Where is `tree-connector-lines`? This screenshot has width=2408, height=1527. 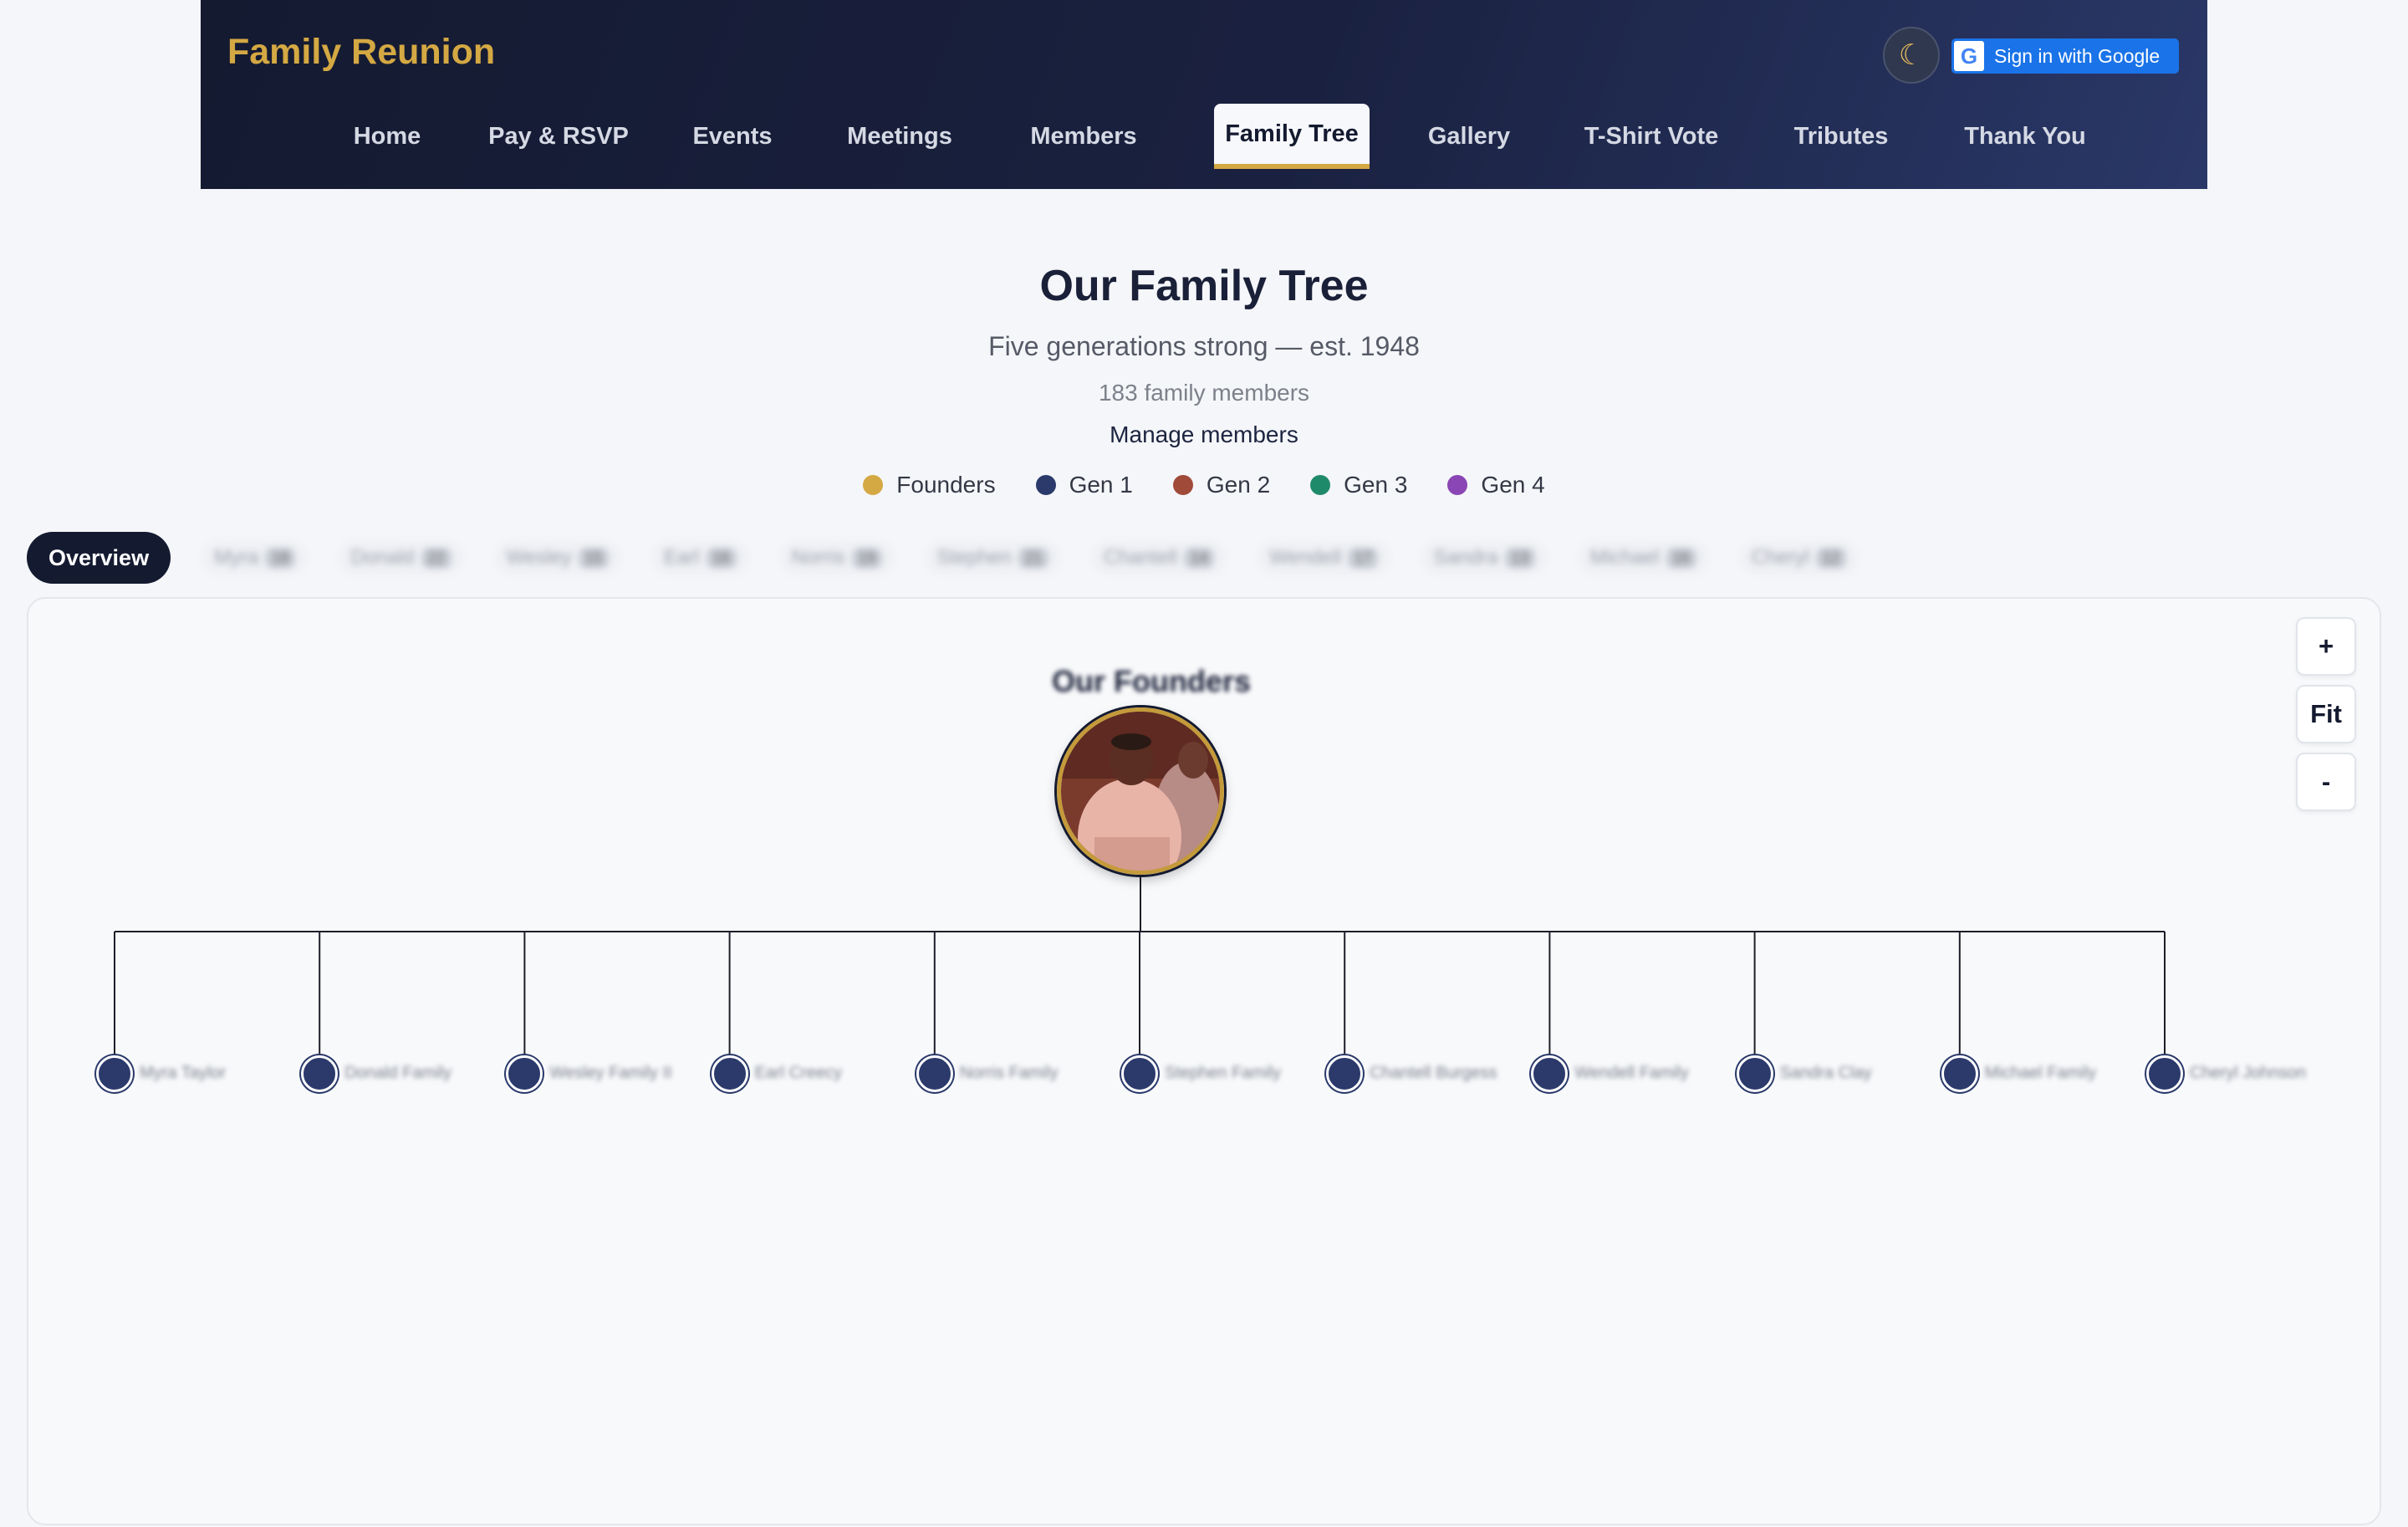
tree-connector-lines is located at coordinates (1140, 965).